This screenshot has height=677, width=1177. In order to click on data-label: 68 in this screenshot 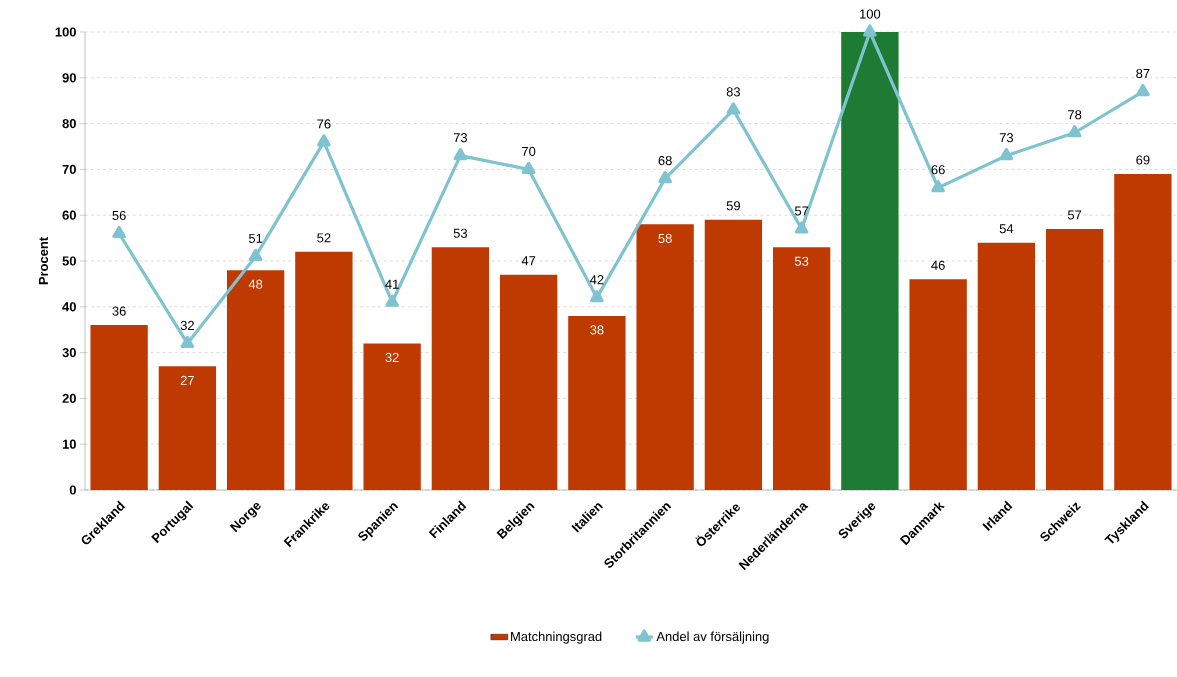, I will do `click(665, 160)`.